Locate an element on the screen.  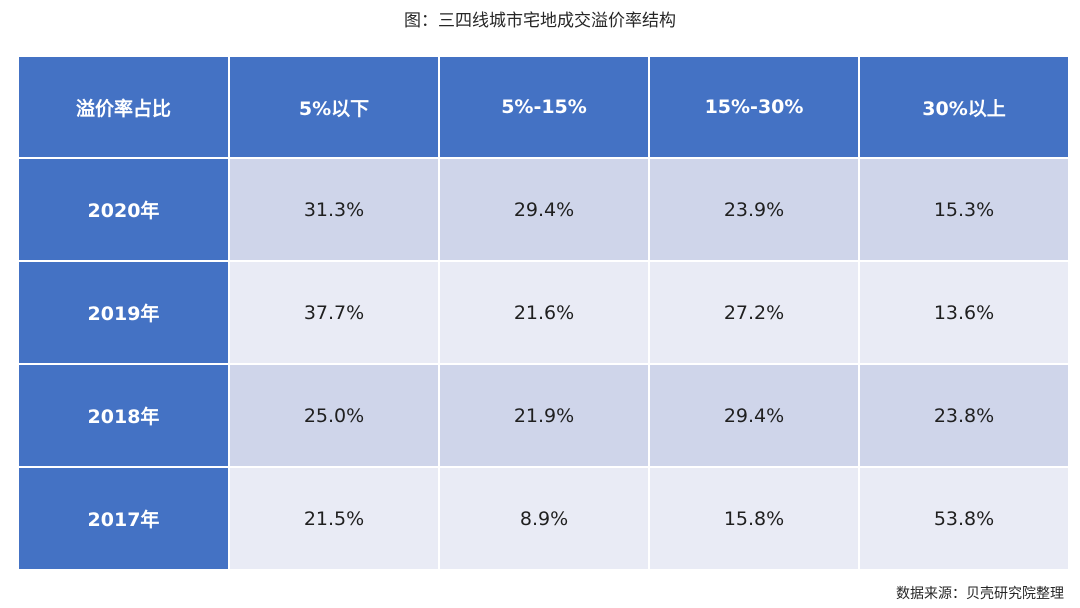
column-header: 30%以上 is located at coordinates (964, 107).